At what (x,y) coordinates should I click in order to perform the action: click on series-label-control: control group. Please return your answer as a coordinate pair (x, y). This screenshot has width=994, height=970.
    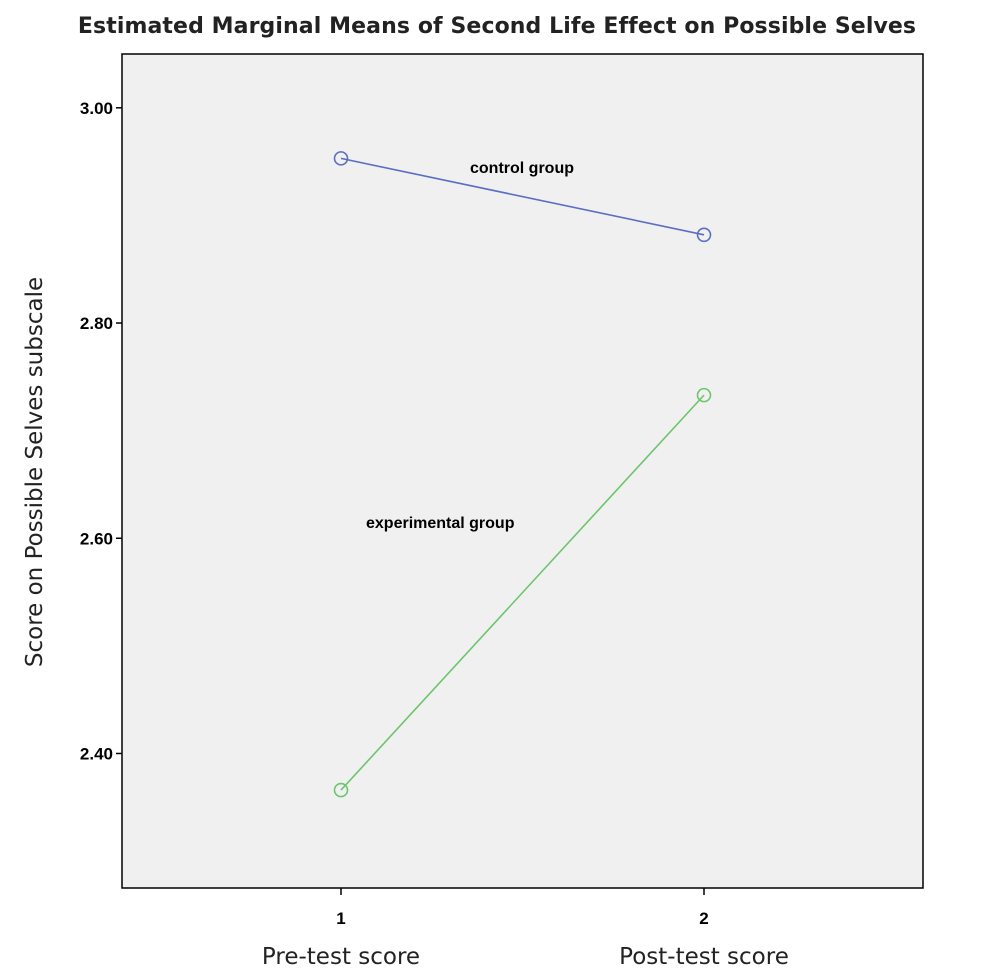
    Looking at the image, I should click on (522, 168).